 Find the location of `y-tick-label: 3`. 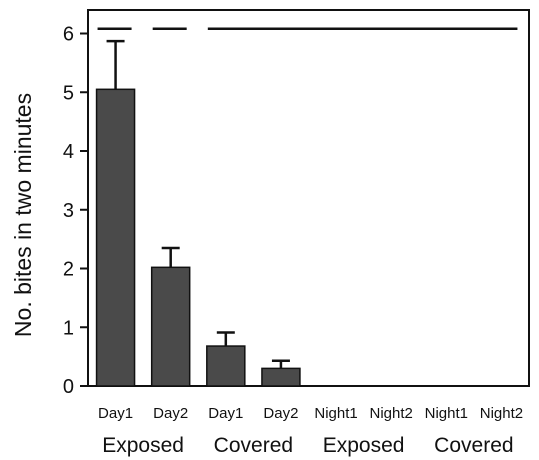

y-tick-label: 3 is located at coordinates (68, 211).